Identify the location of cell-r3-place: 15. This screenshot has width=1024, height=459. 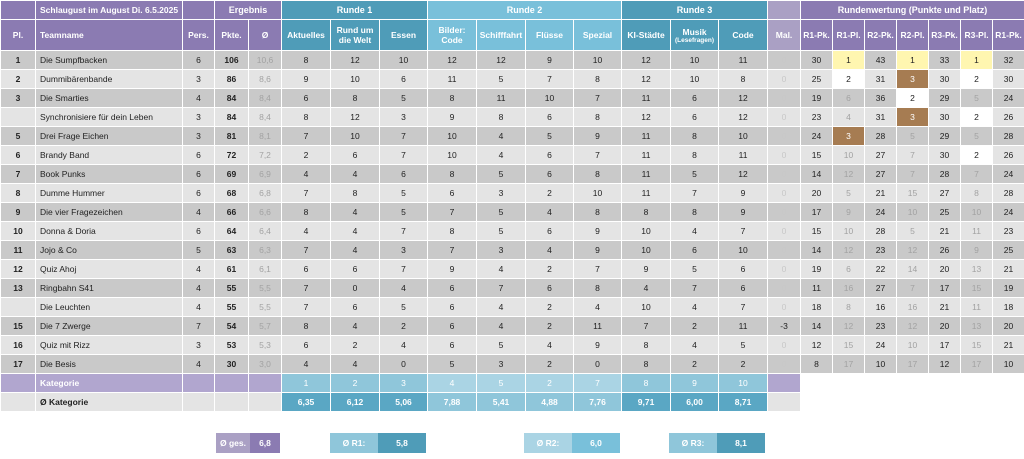
(977, 288).